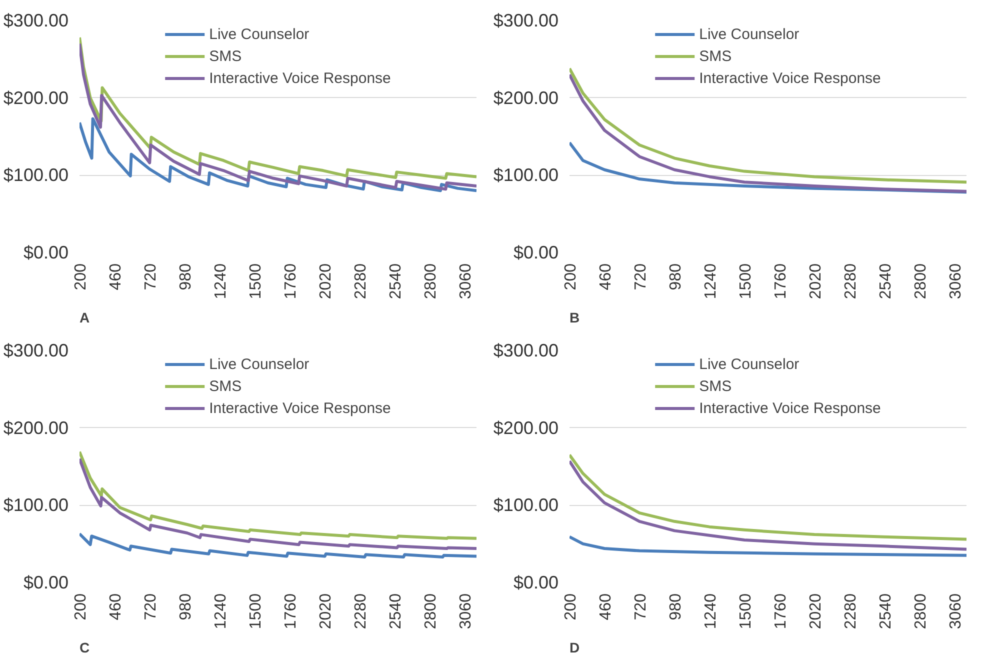 This screenshot has width=985, height=661. I want to click on text: C, so click(85, 648).